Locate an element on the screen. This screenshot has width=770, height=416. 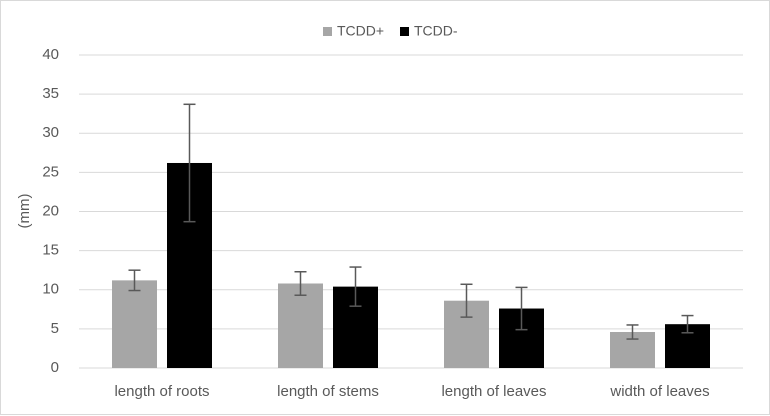
y-axis-ticks: 0 5 10 15 20 25 30 35 40 is located at coordinates (50, 211).